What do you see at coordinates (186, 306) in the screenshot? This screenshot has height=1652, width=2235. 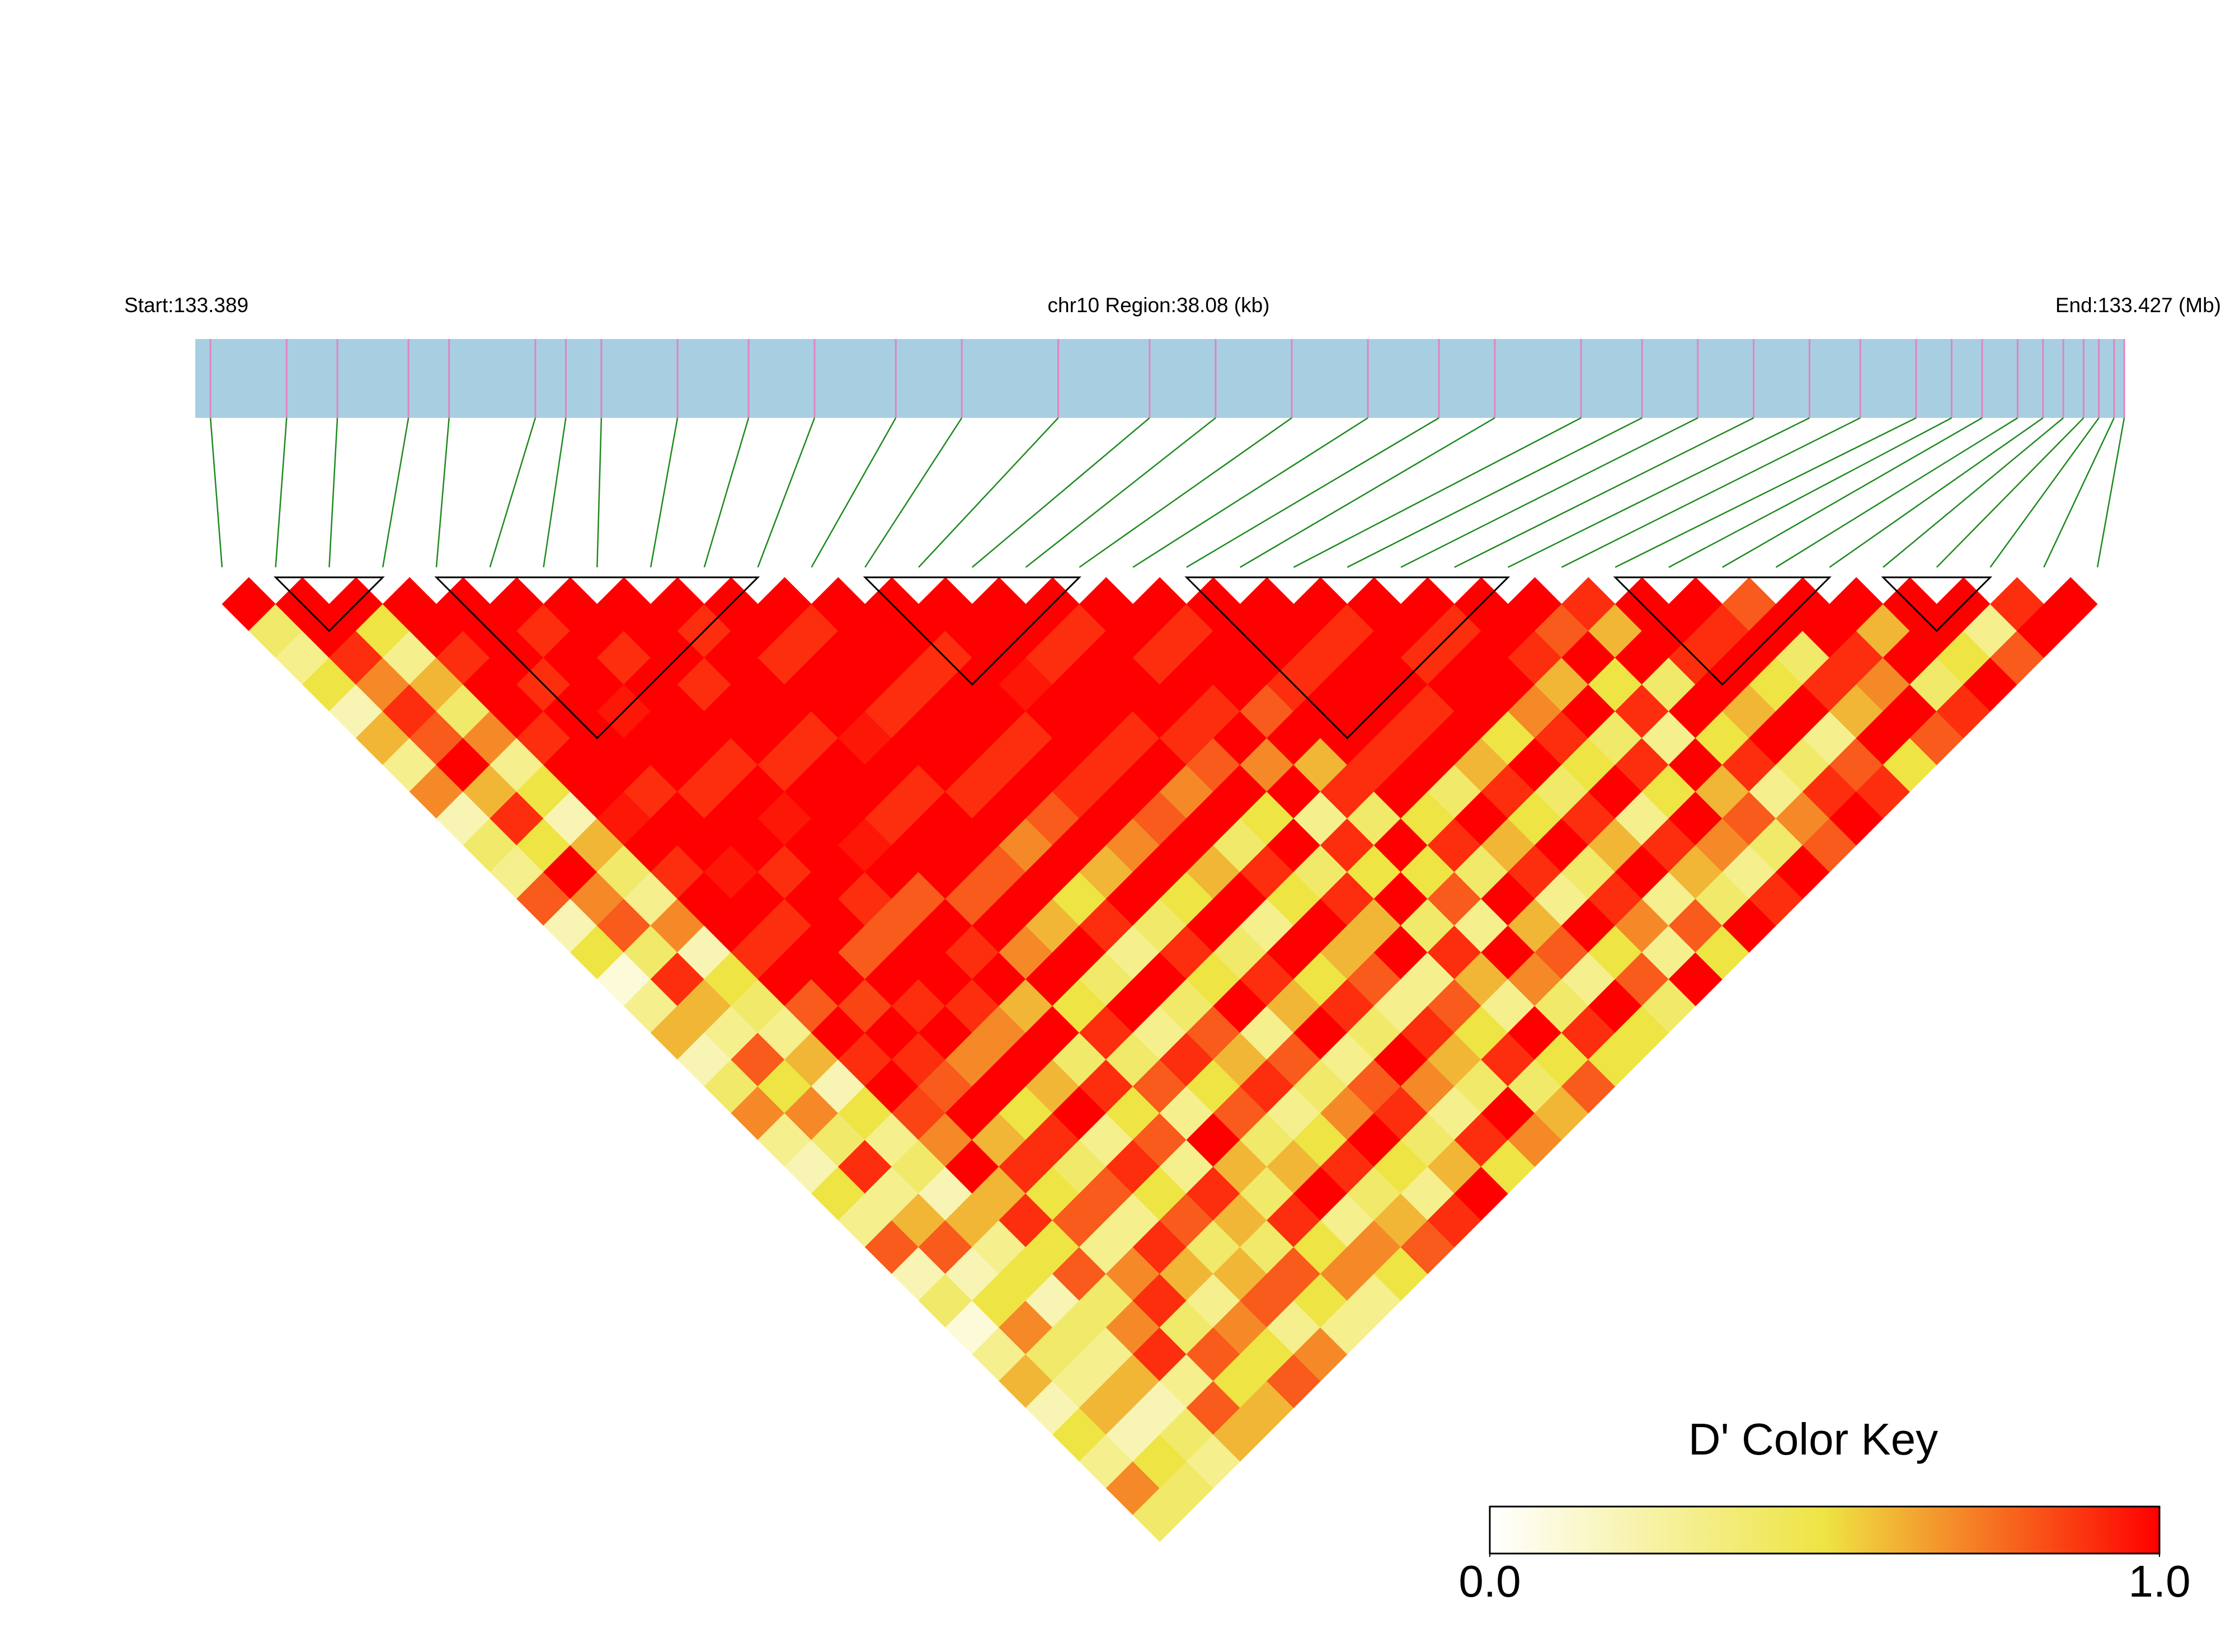 I see `start-label: Start:133.389` at bounding box center [186, 306].